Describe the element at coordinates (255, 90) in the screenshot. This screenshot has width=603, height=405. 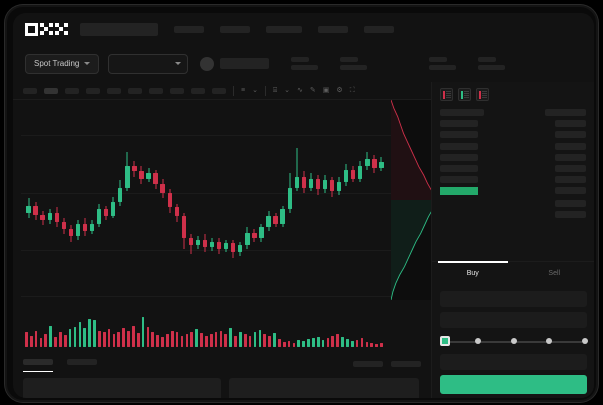
I see `indicator-chevron-icon: ⌄` at that location.